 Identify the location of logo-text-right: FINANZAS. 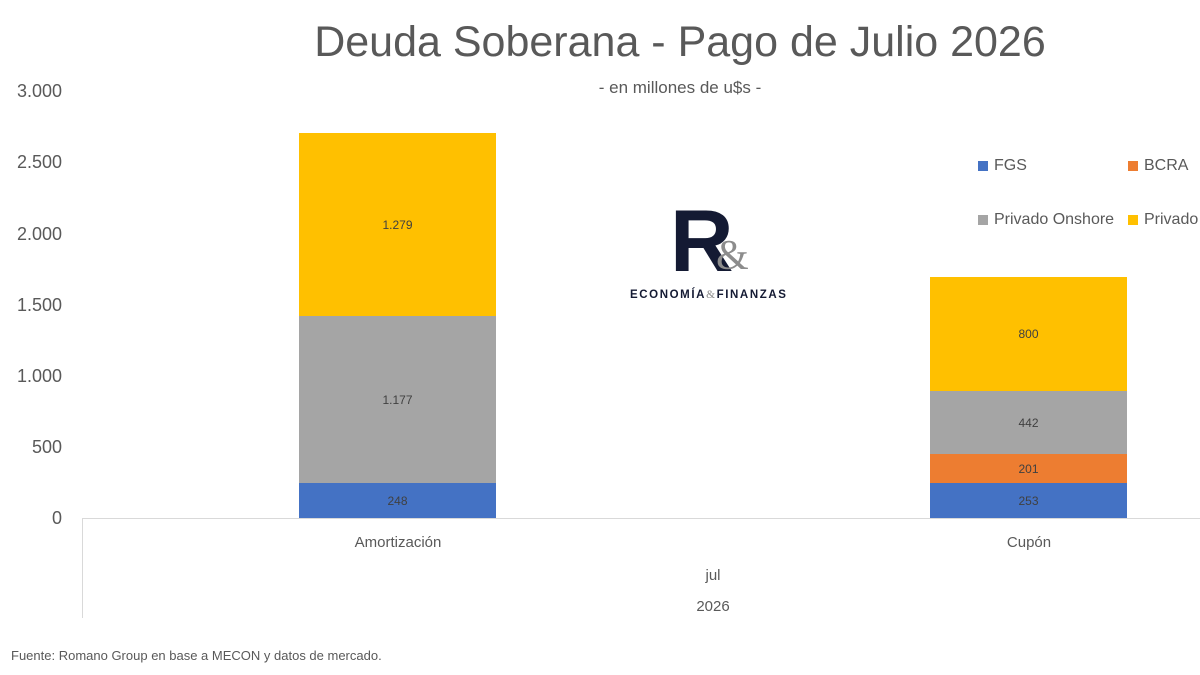
(752, 295).